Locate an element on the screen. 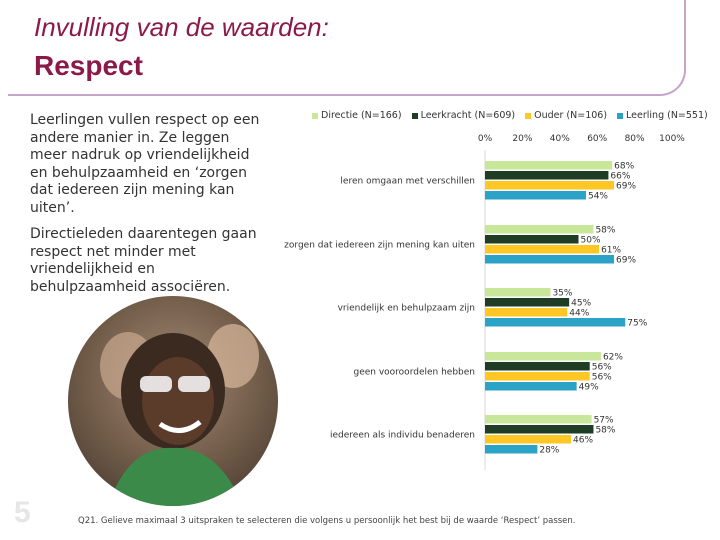 This screenshot has height=540, width=720. data-label-leerkracht: 45% is located at coordinates (581, 304).